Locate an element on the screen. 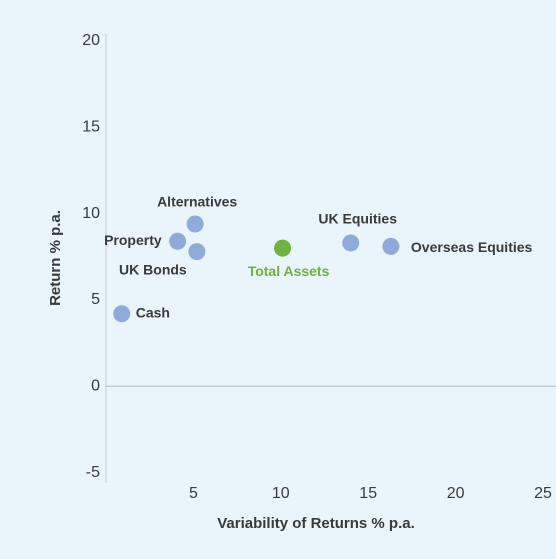  point-label: UK Equities is located at coordinates (357, 219).